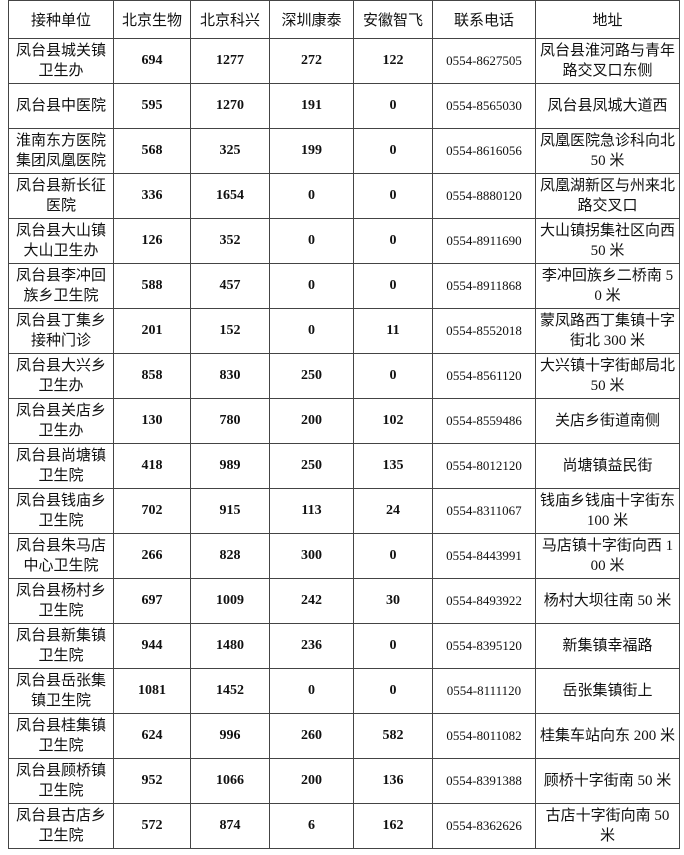  Describe the element at coordinates (152, 826) in the screenshot. I see `table-cell: 572` at that location.